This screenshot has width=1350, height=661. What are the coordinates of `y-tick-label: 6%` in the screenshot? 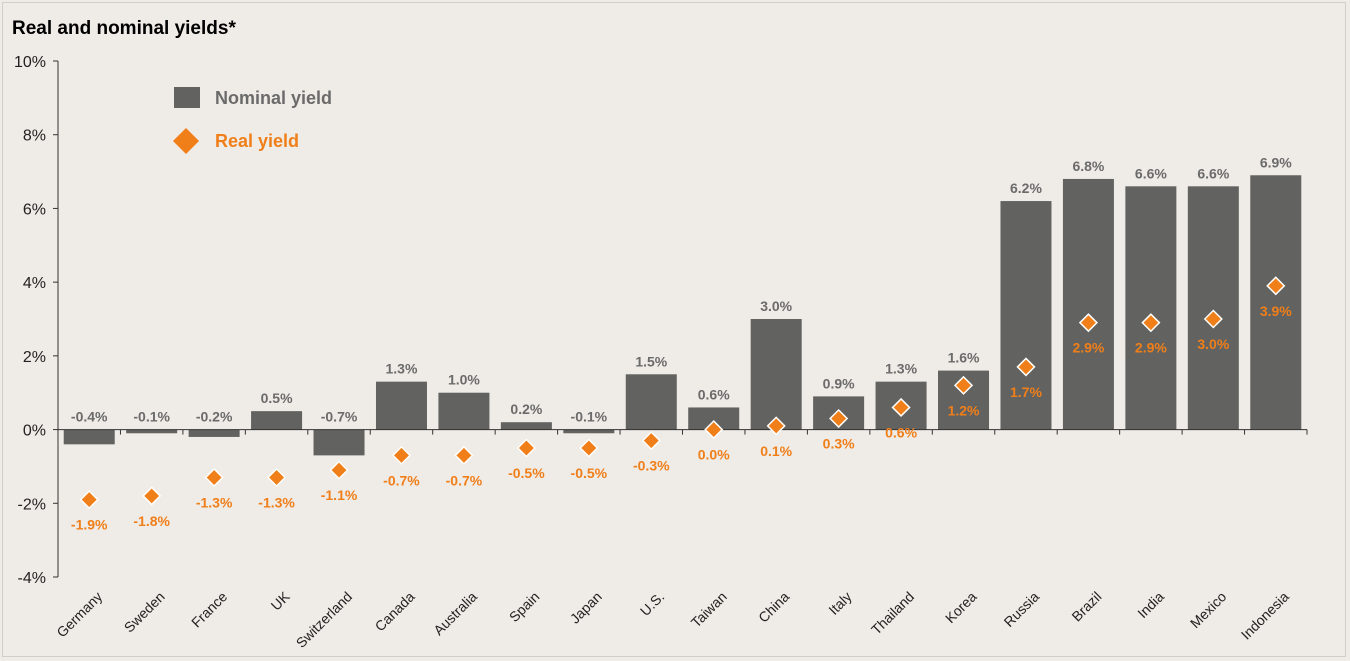 It's located at (34, 209).